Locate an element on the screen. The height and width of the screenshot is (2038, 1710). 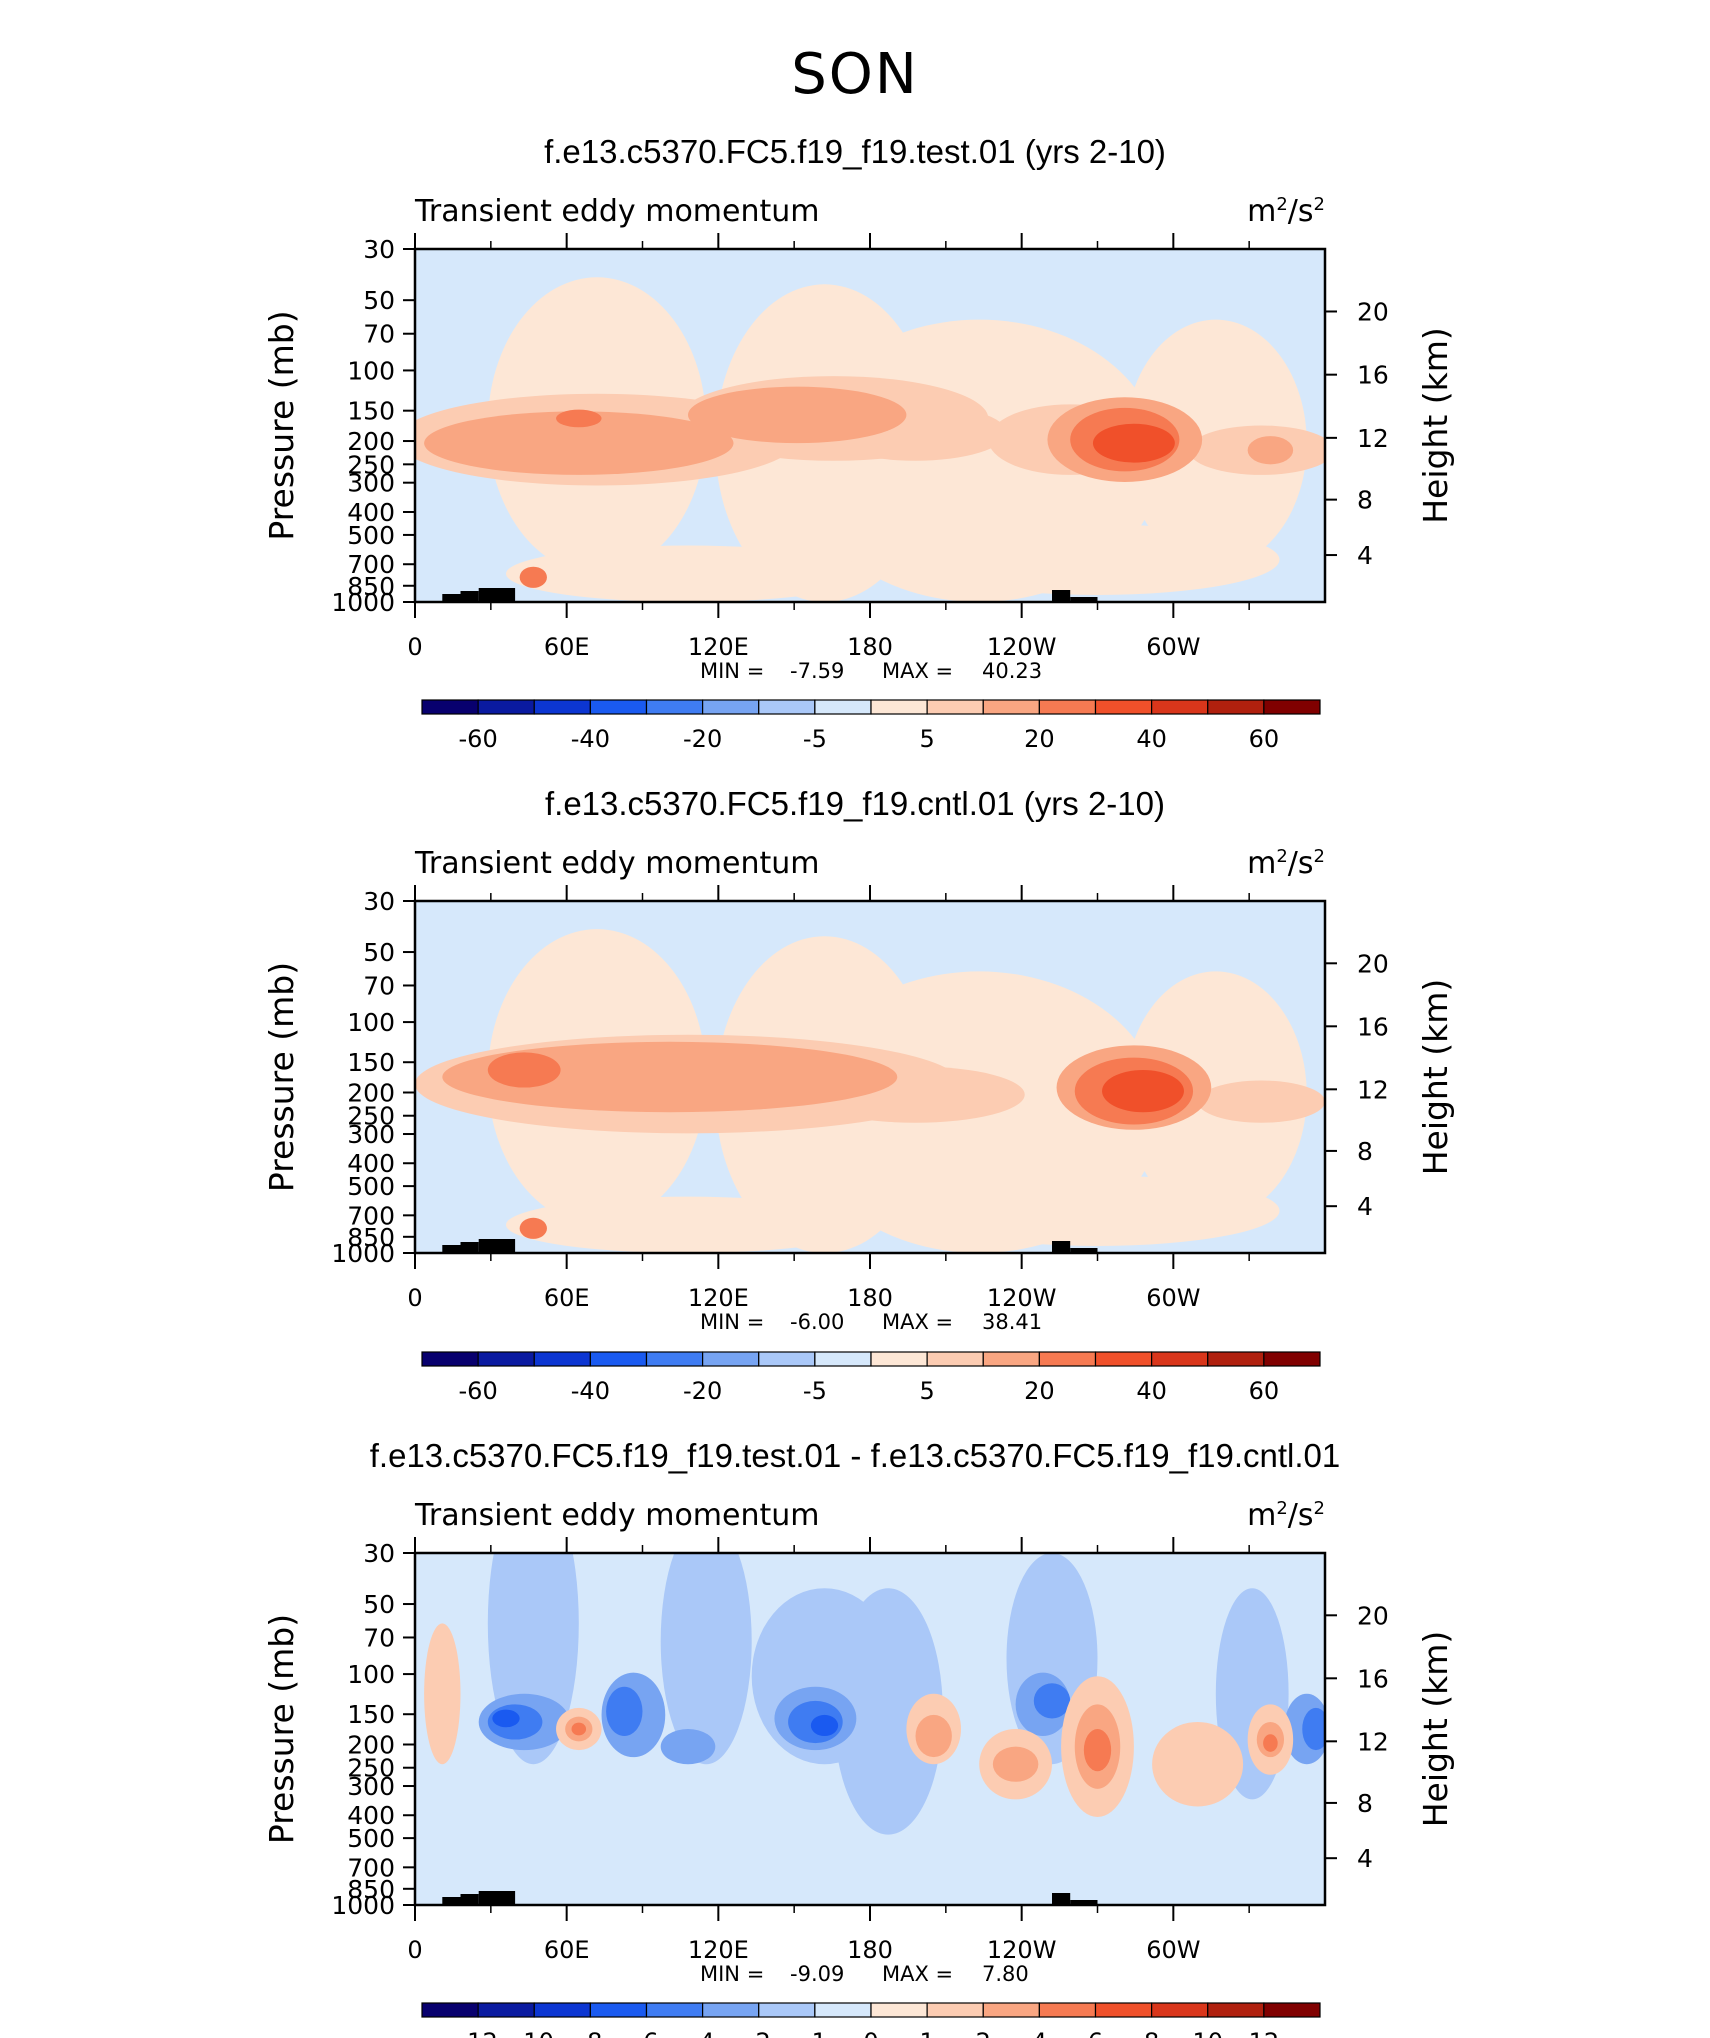
units-label: m2/s2 is located at coordinates (1286, 211).